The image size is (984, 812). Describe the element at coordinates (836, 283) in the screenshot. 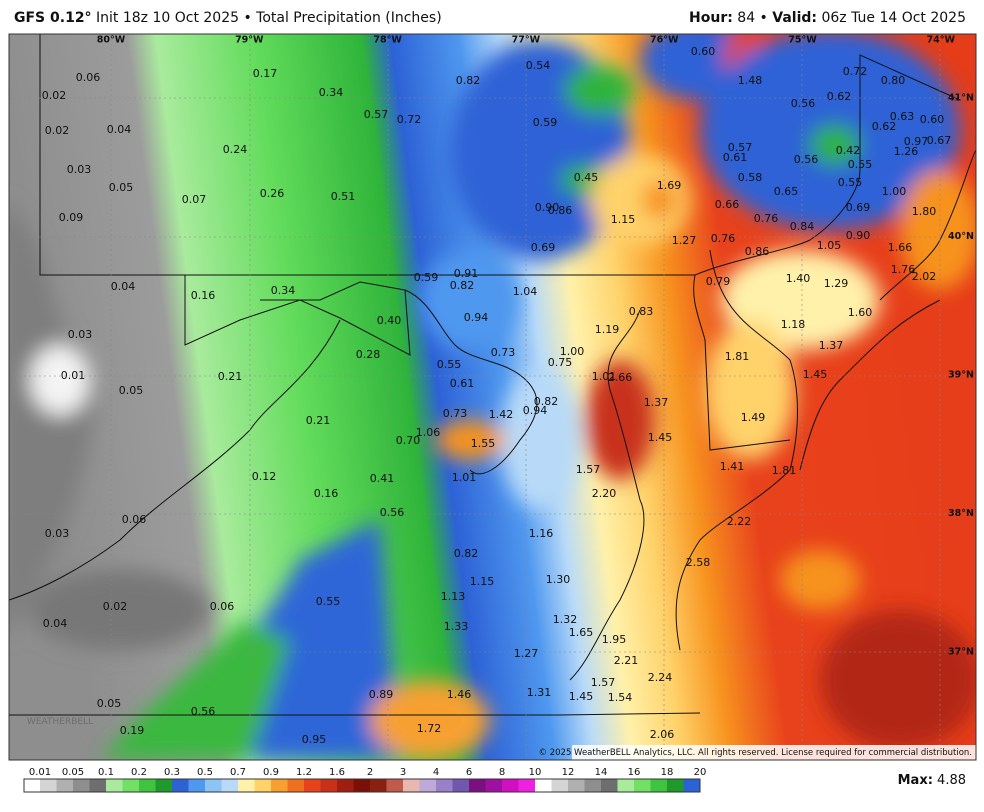

I see `point-value: 1.29` at that location.